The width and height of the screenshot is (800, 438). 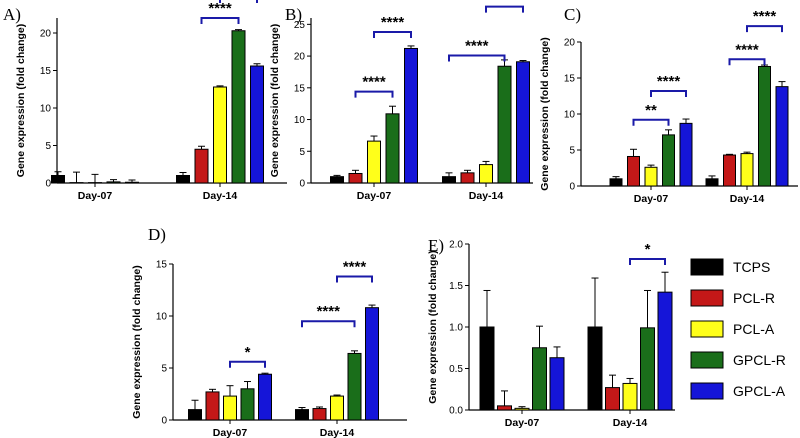 What do you see at coordinates (436, 245) in the screenshot?
I see `panel-letter: E)` at bounding box center [436, 245].